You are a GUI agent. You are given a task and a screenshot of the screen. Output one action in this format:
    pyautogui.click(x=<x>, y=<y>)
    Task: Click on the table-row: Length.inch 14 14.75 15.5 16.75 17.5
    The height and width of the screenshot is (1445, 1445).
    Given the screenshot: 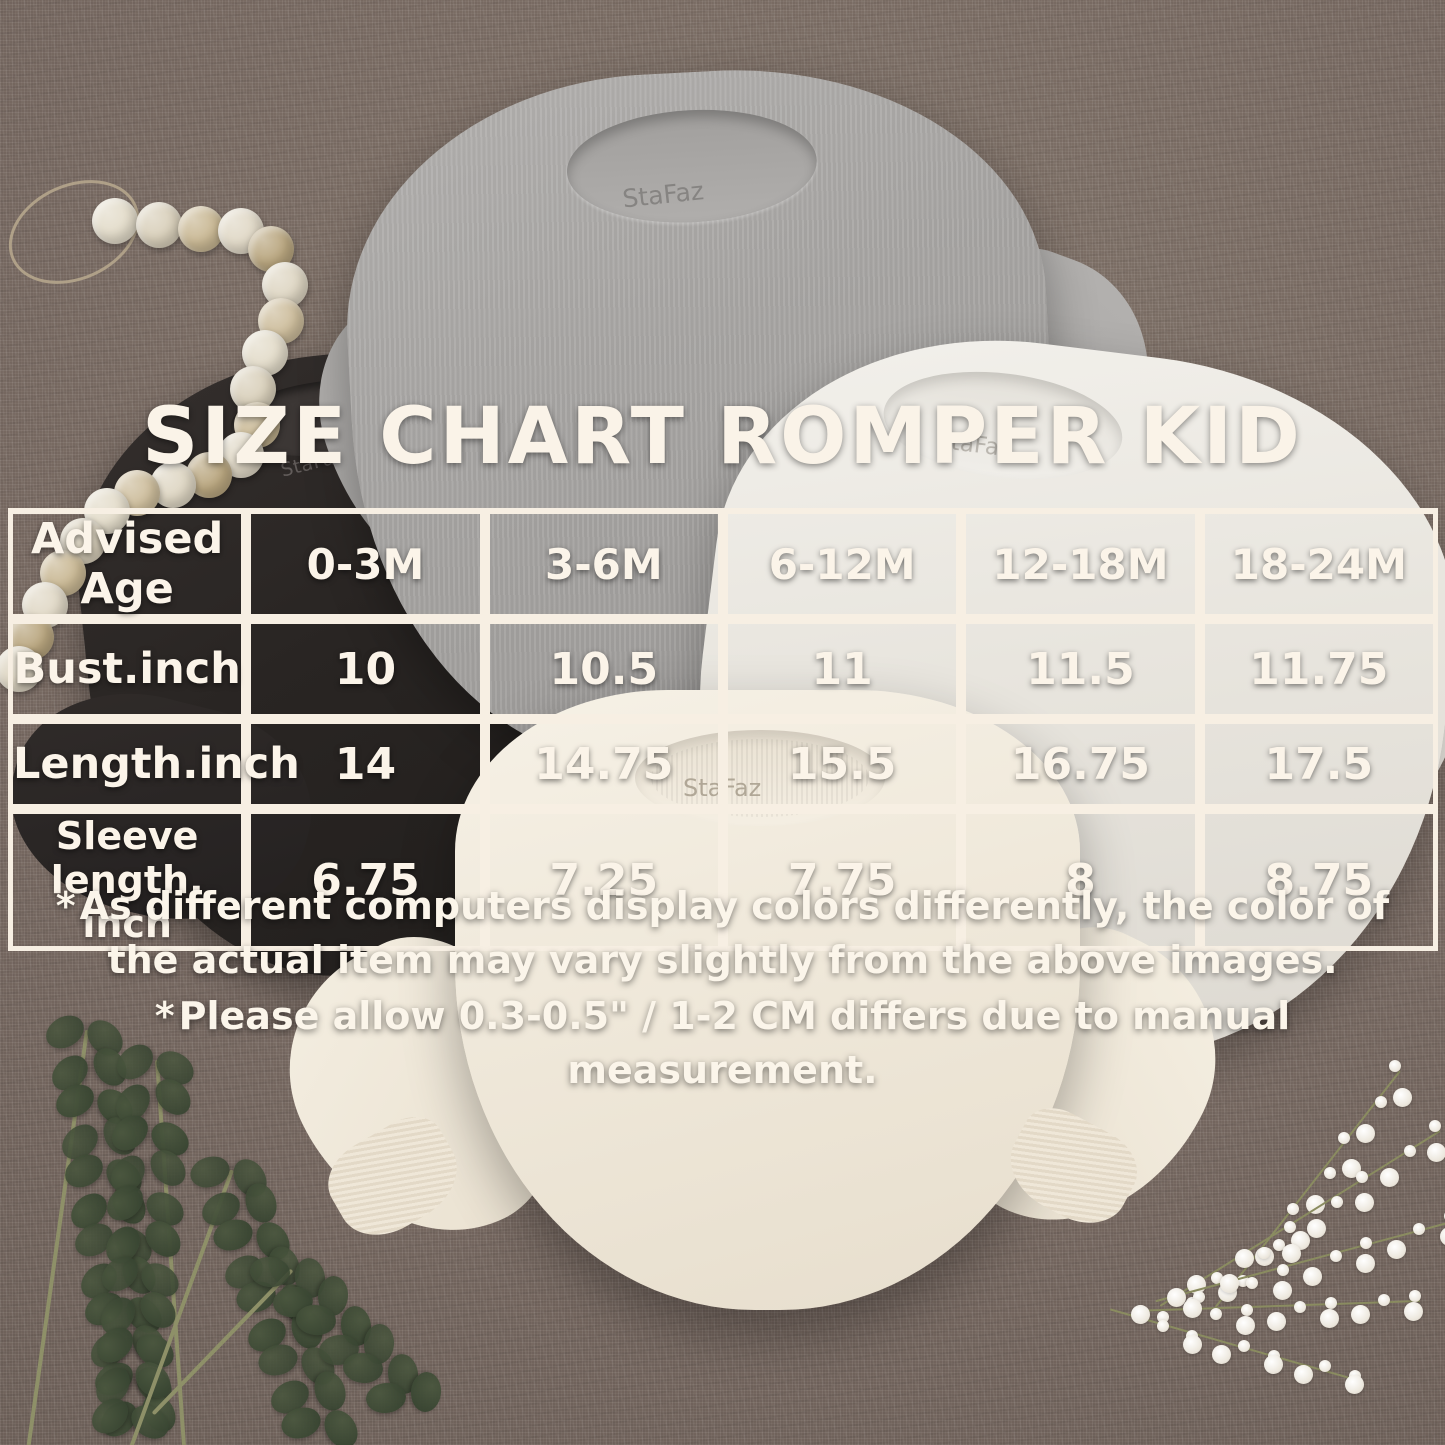 What is the action you would take?
    pyautogui.click(x=723, y=764)
    